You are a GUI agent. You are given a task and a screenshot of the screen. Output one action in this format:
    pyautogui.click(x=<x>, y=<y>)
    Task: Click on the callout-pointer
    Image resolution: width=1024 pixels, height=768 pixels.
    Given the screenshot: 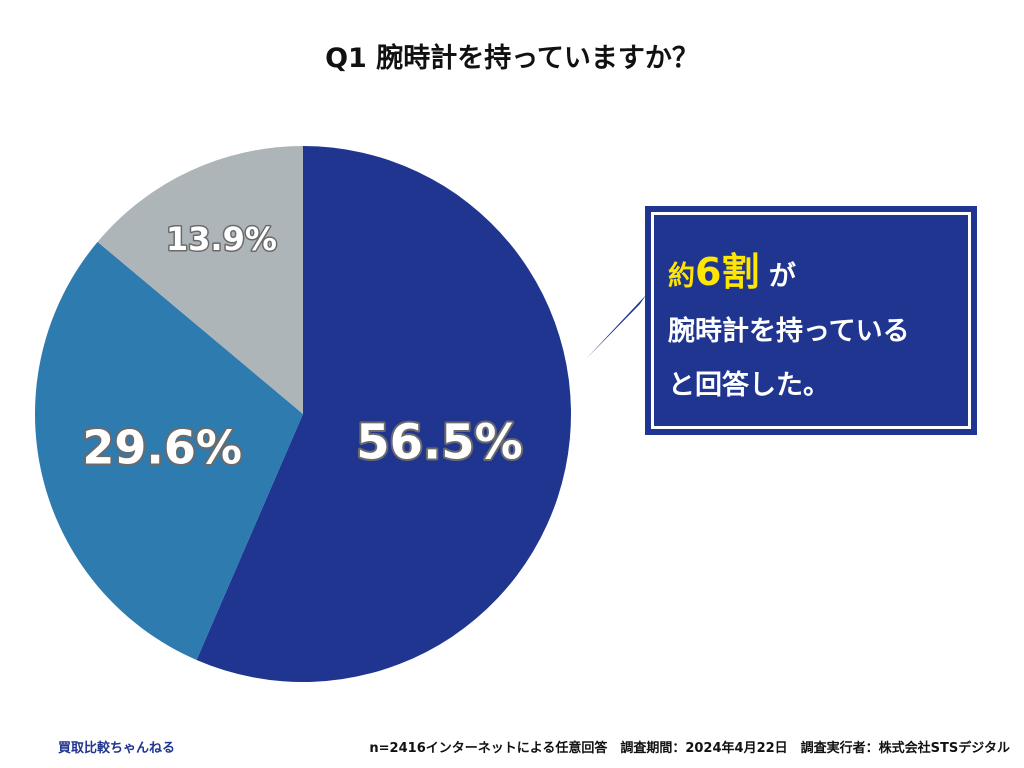 What is the action you would take?
    pyautogui.click(x=616, y=327)
    